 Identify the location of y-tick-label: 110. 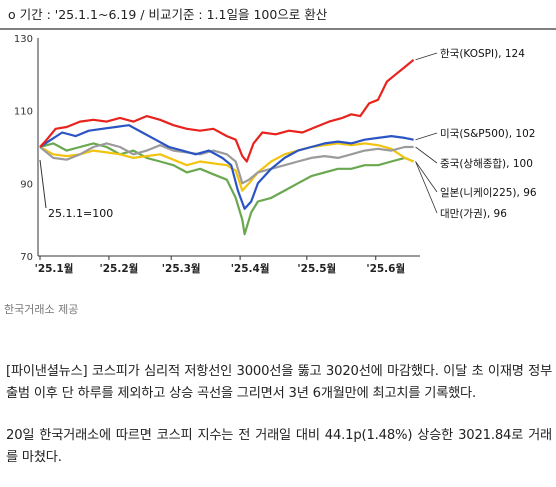
(23, 112).